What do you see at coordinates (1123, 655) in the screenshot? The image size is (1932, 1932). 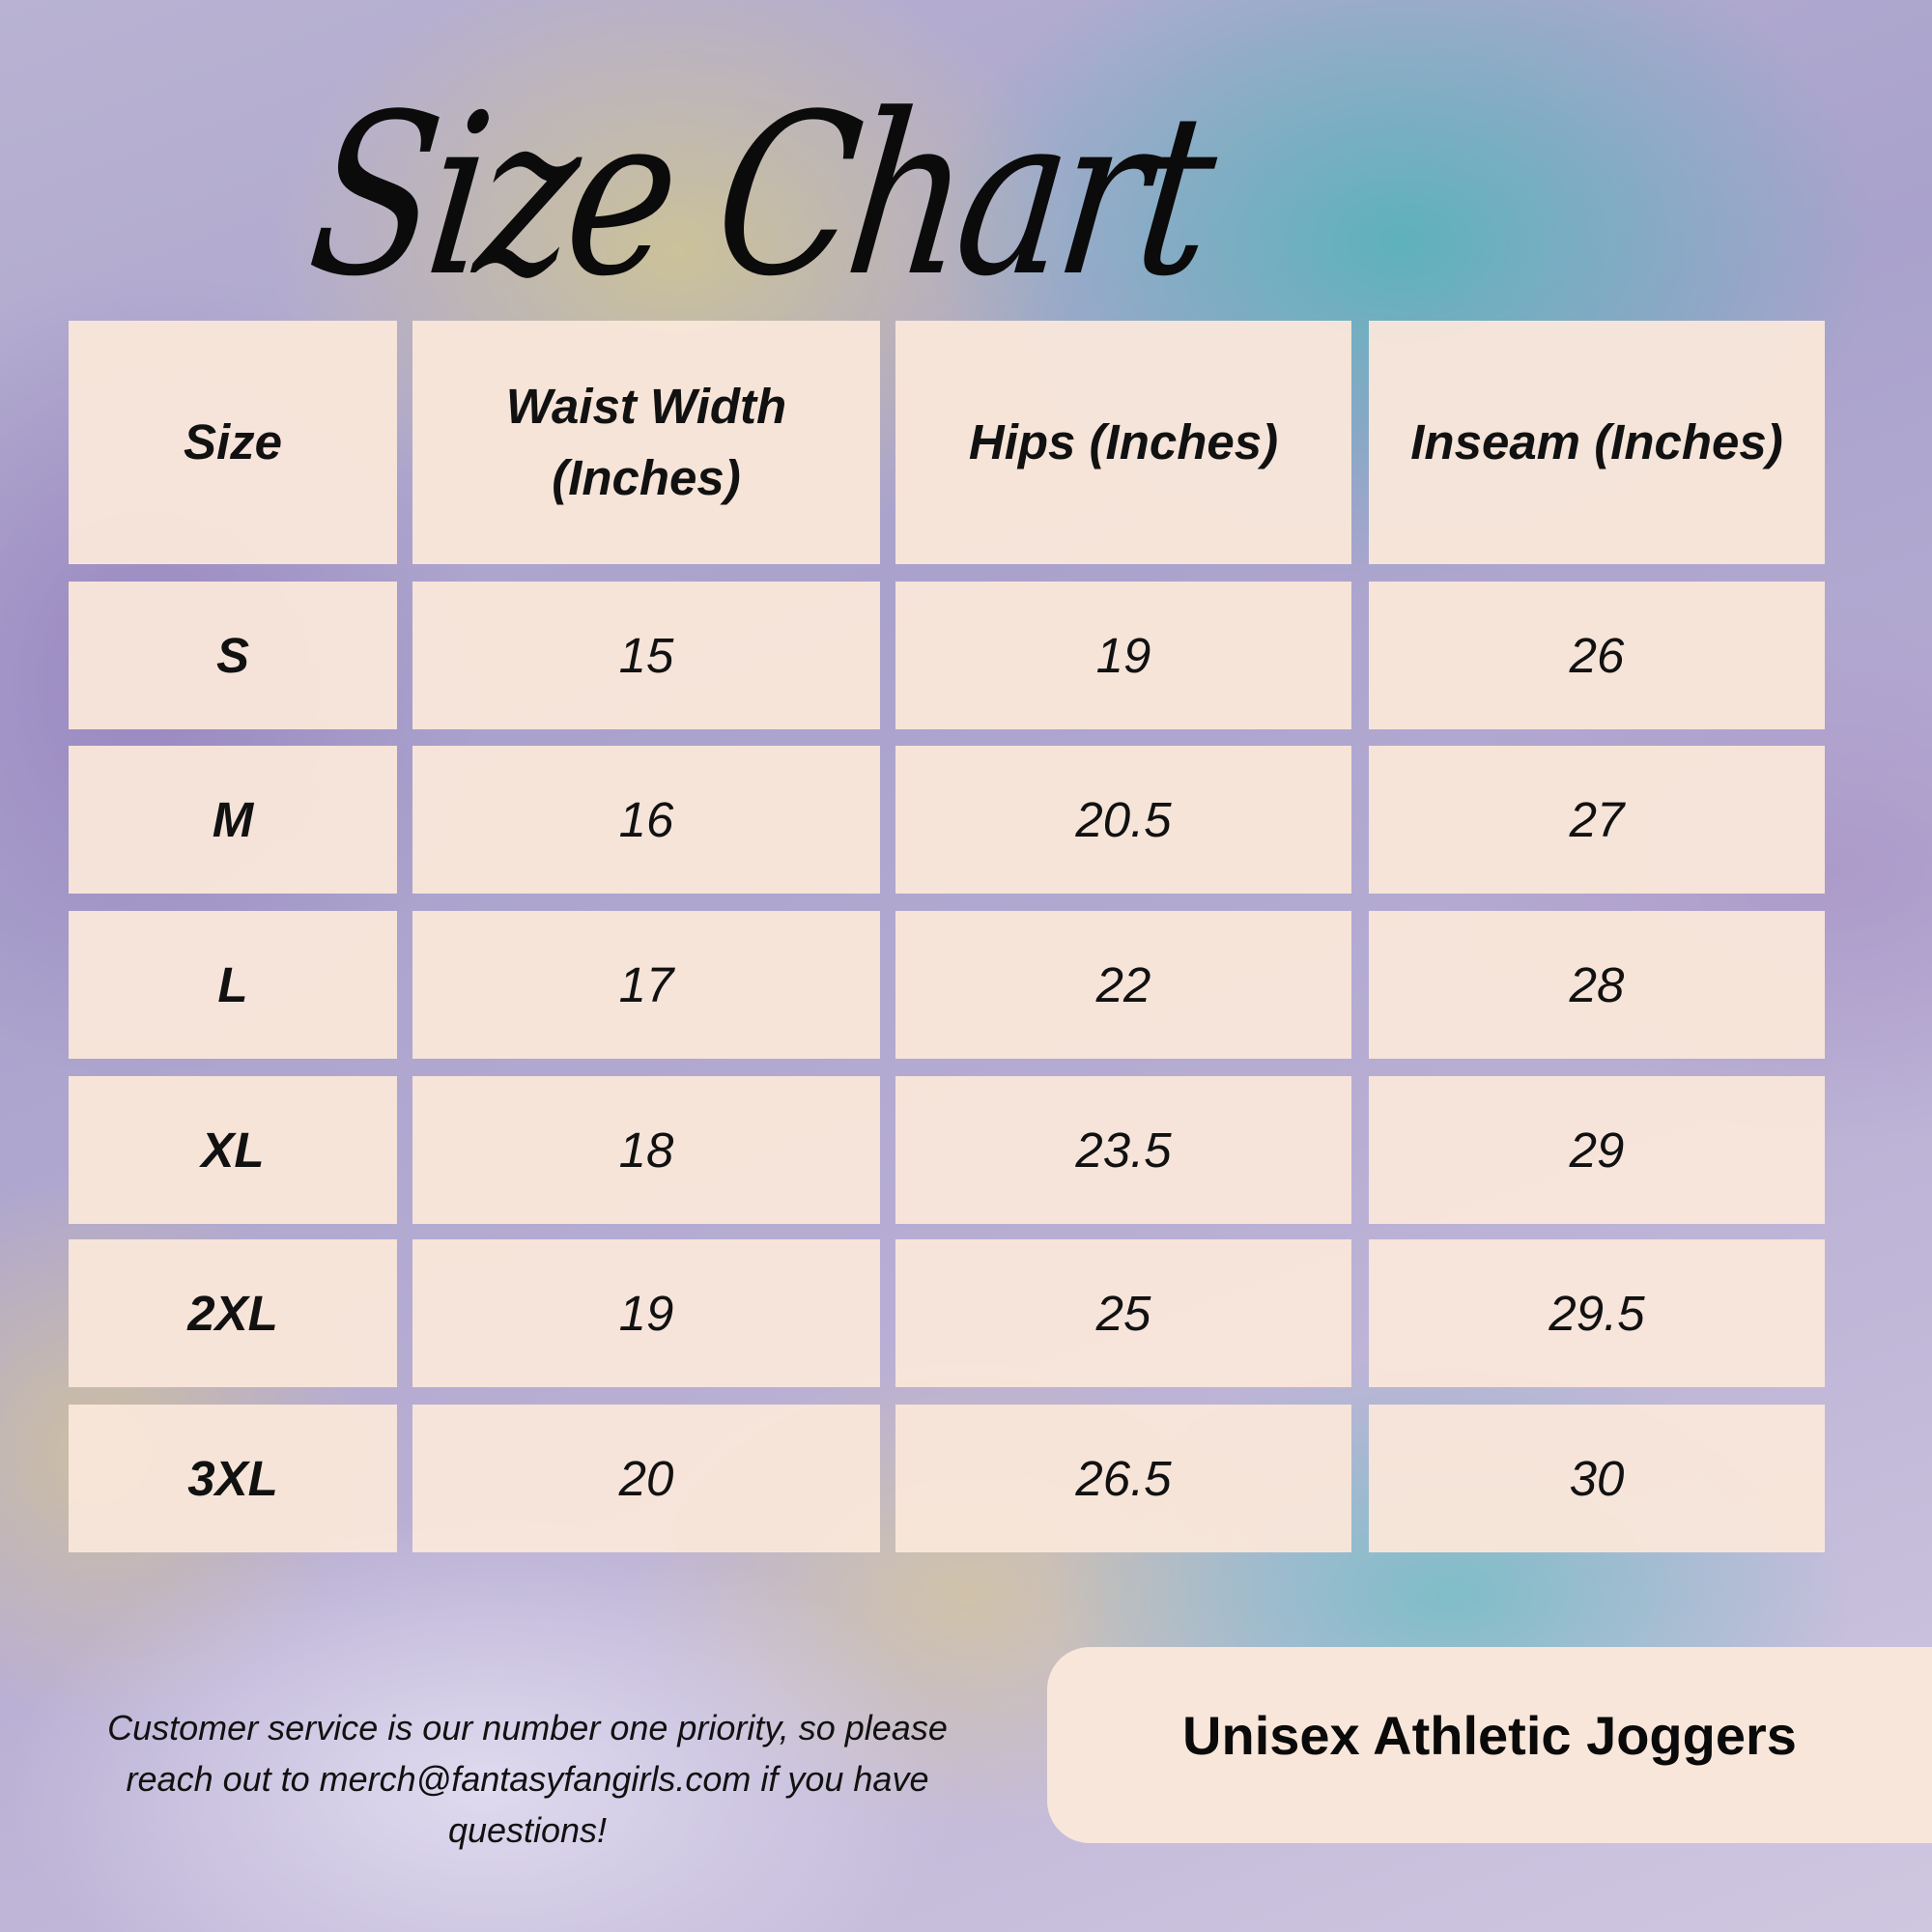 I see `cell-hips: 19` at bounding box center [1123, 655].